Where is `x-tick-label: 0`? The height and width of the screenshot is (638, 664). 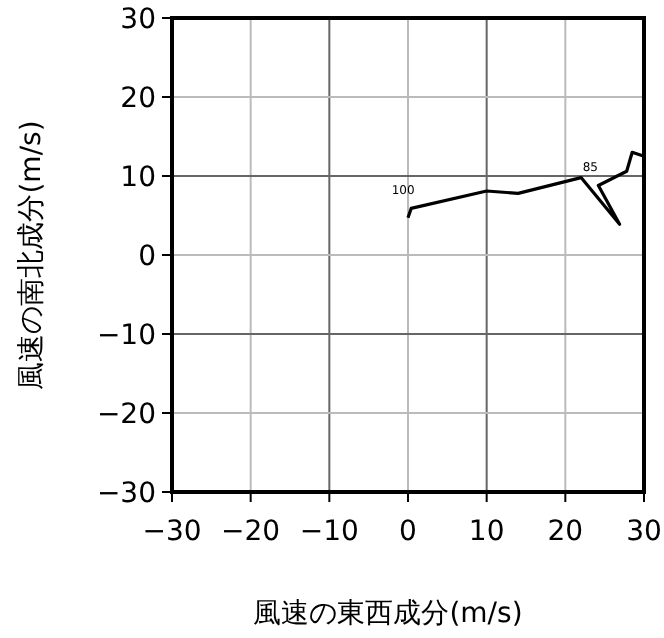 x-tick-label: 0 is located at coordinates (408, 532).